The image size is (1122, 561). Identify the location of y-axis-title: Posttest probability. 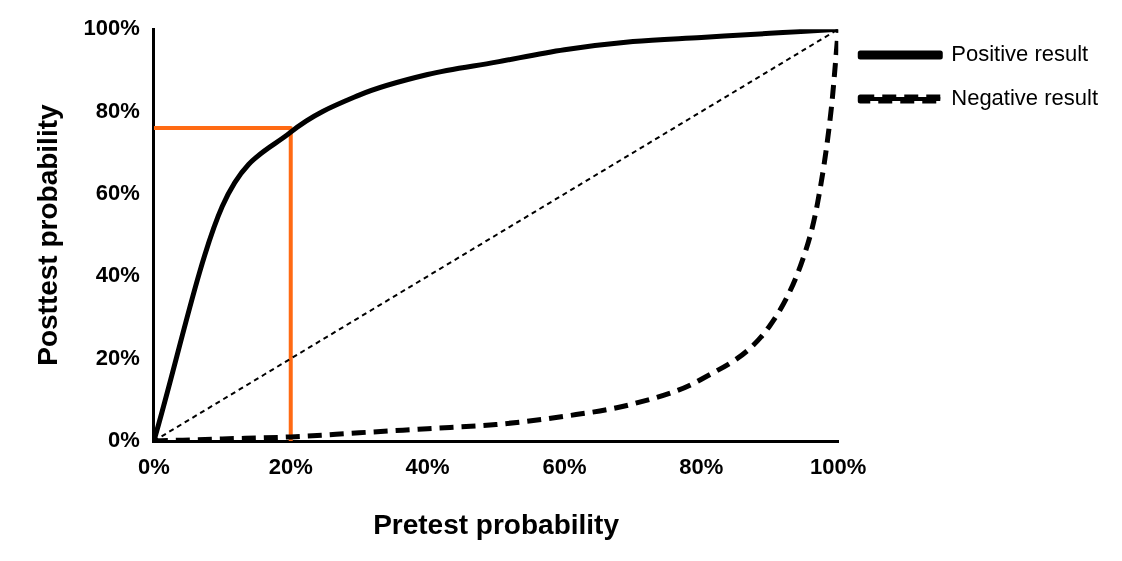
(47, 234).